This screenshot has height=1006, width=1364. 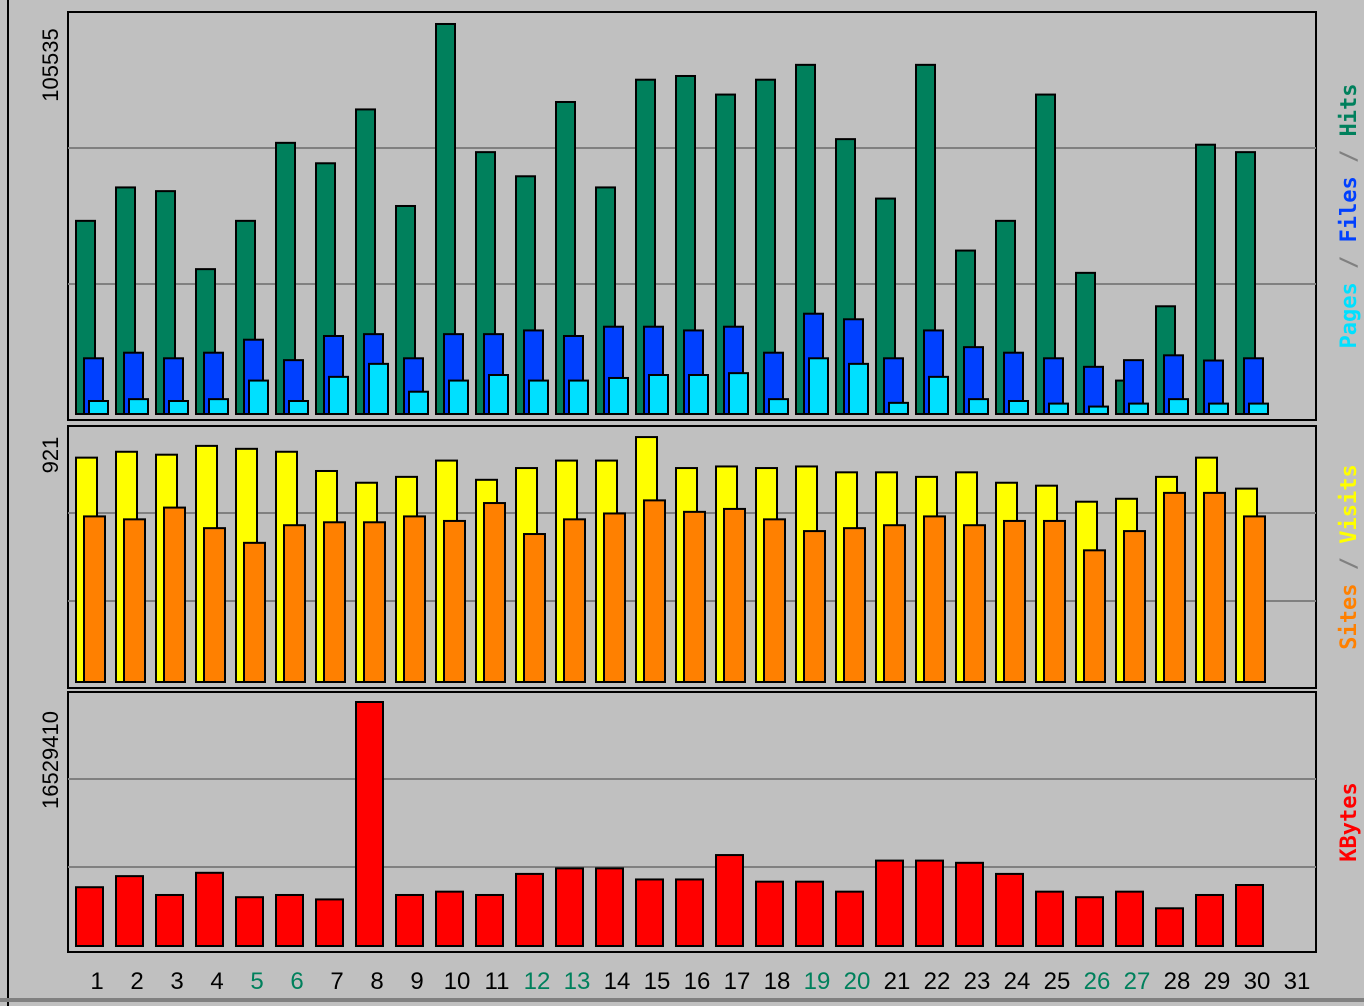 What do you see at coordinates (96, 981) in the screenshot?
I see `x-tick-label-day-1: 1` at bounding box center [96, 981].